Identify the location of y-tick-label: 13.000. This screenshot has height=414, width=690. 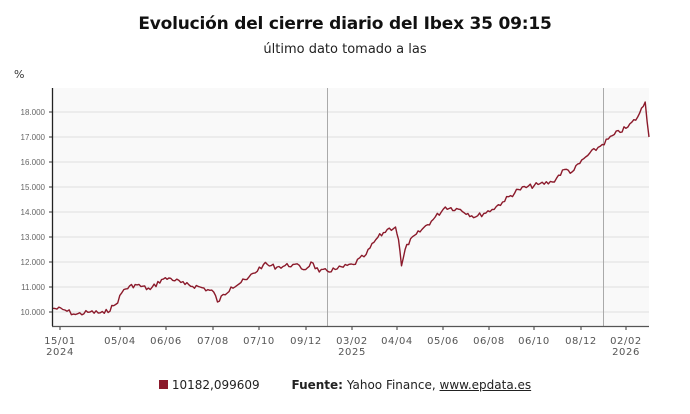
(33, 237).